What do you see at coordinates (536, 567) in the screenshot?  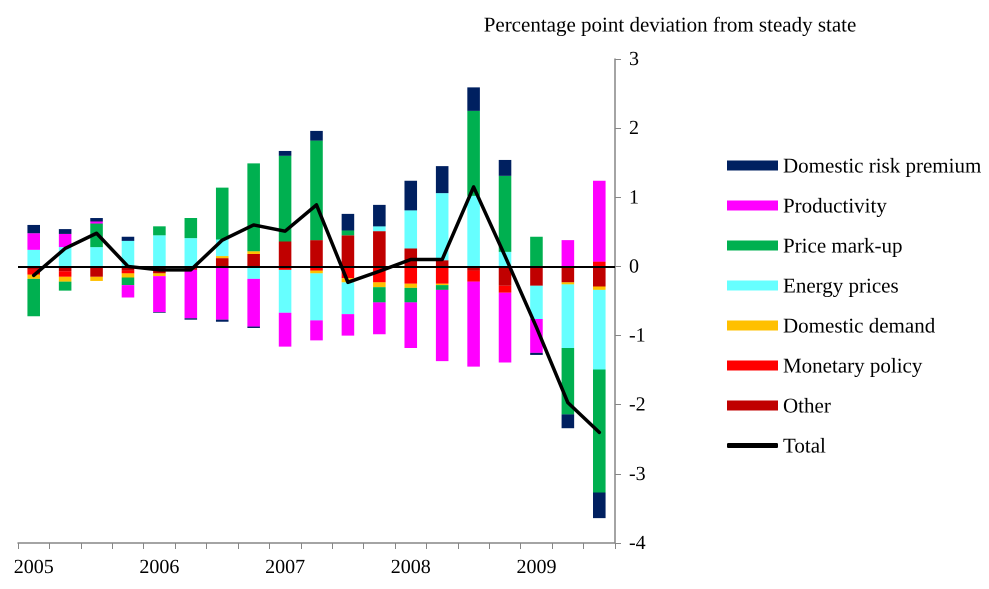 I see `x-tick-label: 2009` at bounding box center [536, 567].